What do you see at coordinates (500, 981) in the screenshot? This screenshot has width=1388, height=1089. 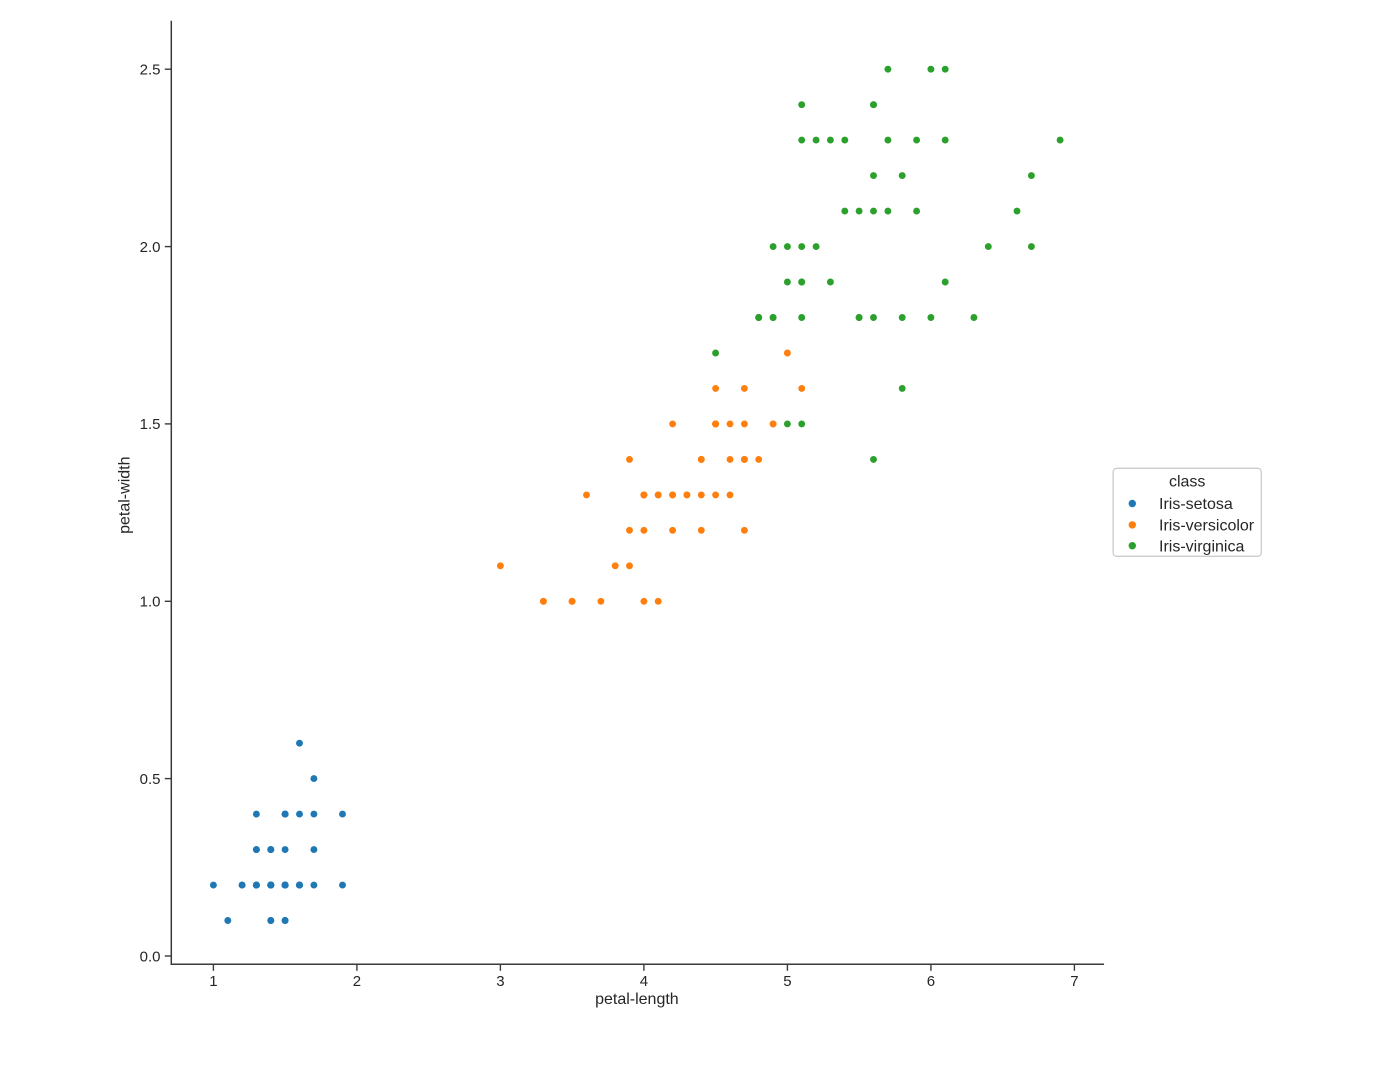 I see `svg-text: 3` at bounding box center [500, 981].